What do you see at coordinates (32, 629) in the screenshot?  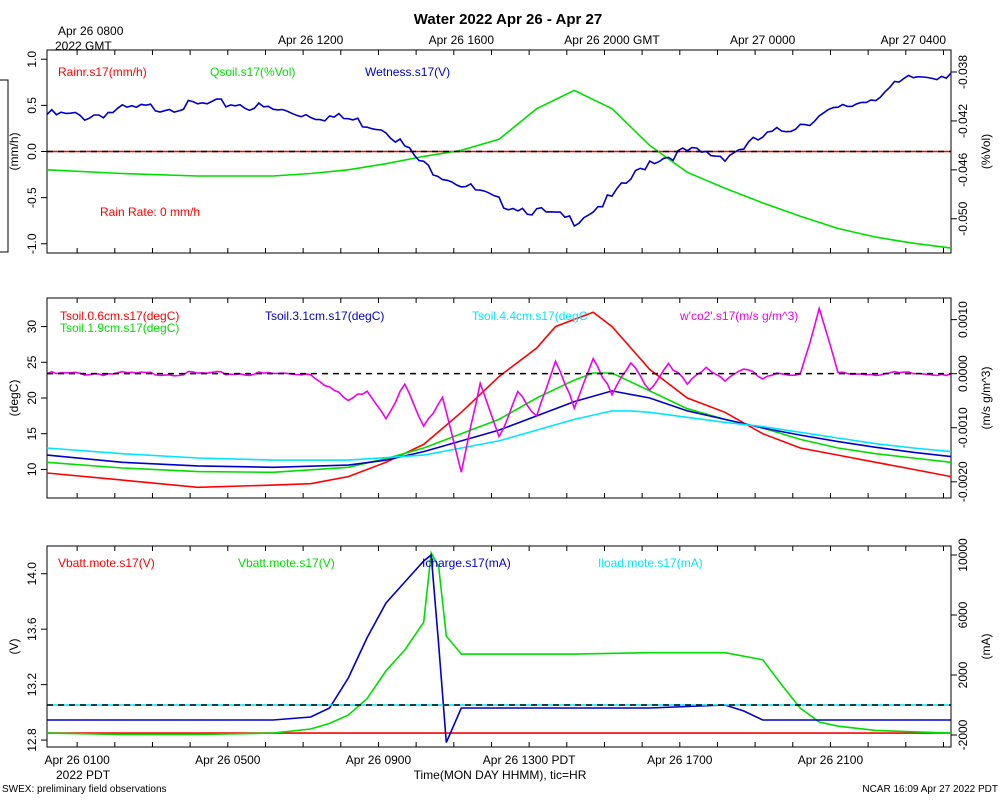 I see `y-left-tick-label: 13.6` at bounding box center [32, 629].